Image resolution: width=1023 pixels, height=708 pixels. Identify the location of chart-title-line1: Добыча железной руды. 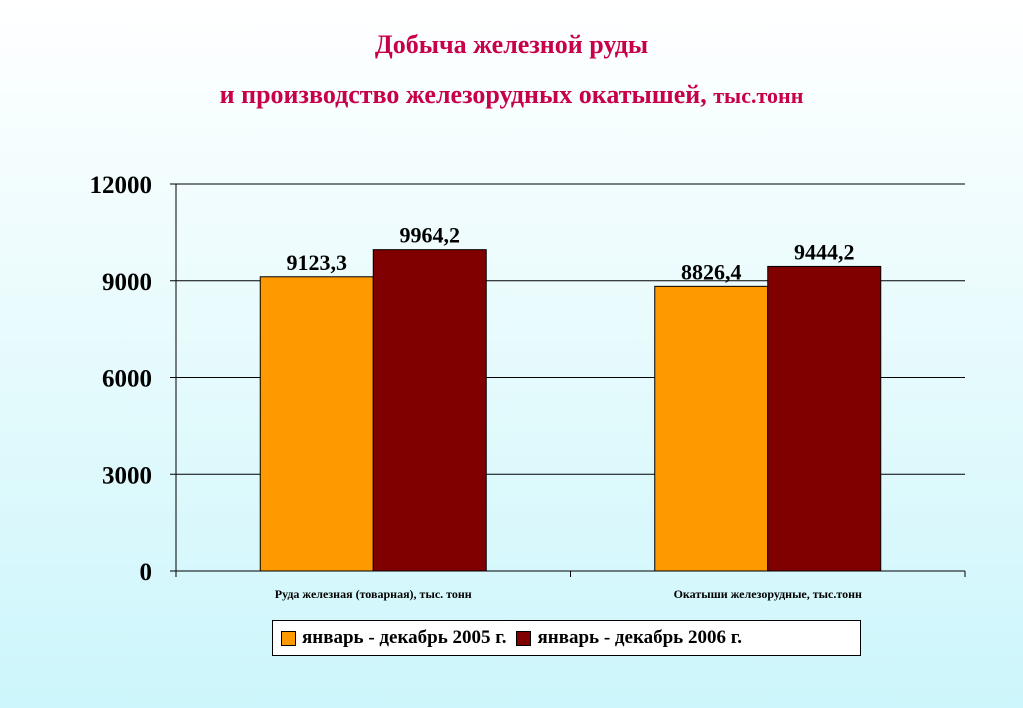
(511, 44).